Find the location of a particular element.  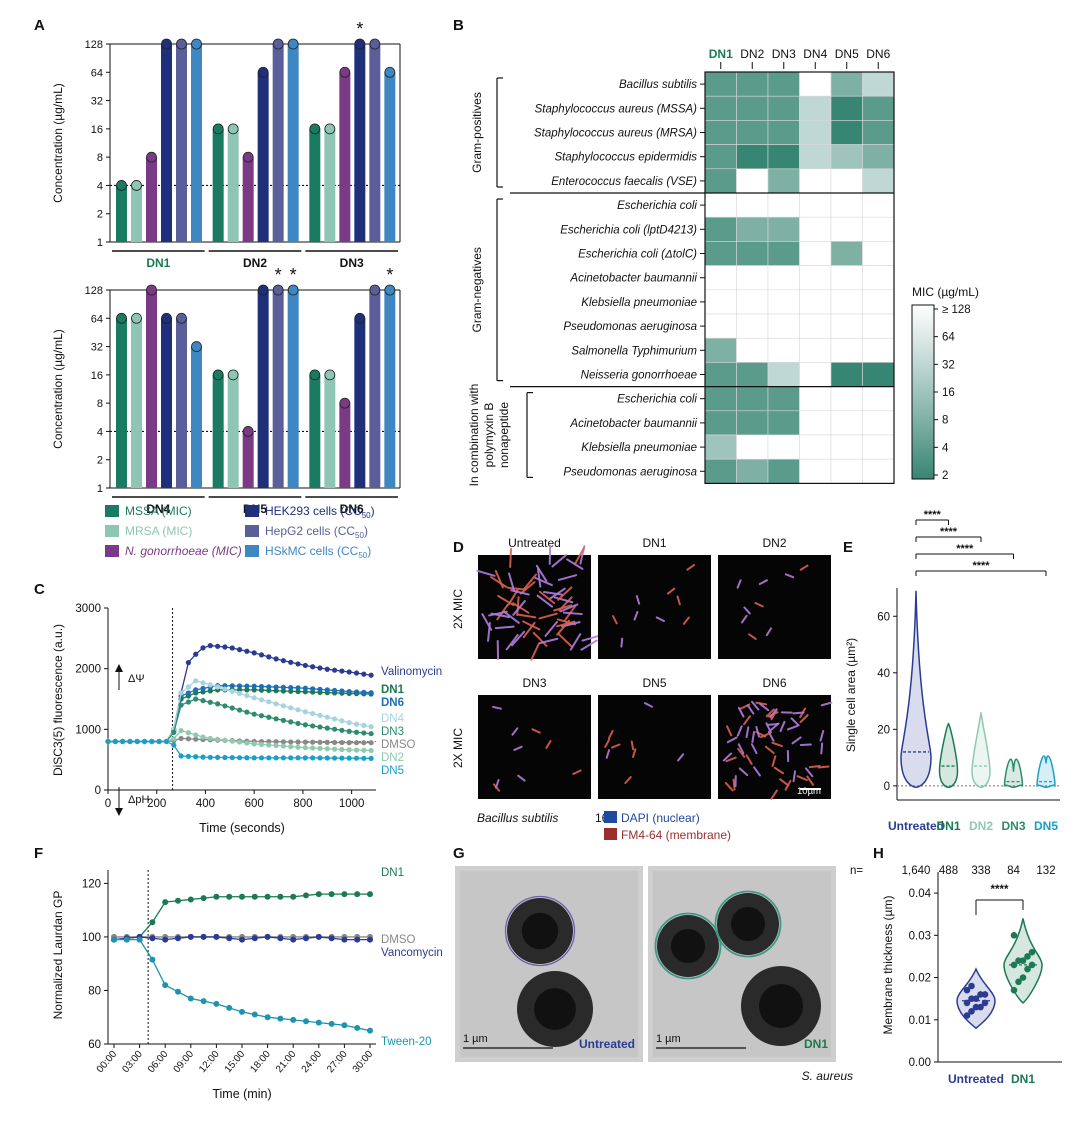

x-tick-label: 03:00 is located at coordinates (132, 1062).